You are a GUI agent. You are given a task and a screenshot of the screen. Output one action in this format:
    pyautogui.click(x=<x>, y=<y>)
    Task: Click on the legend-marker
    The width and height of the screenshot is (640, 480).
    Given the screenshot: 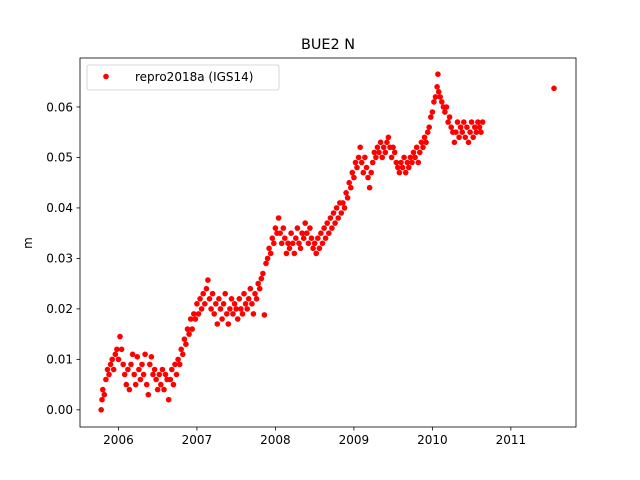 What is the action you would take?
    pyautogui.click(x=106, y=76)
    